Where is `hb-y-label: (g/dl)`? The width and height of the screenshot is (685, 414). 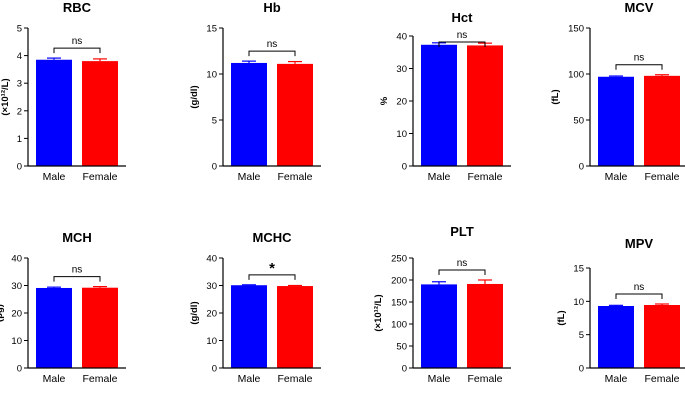
hb-y-label: (g/dl) is located at coordinates (194, 96).